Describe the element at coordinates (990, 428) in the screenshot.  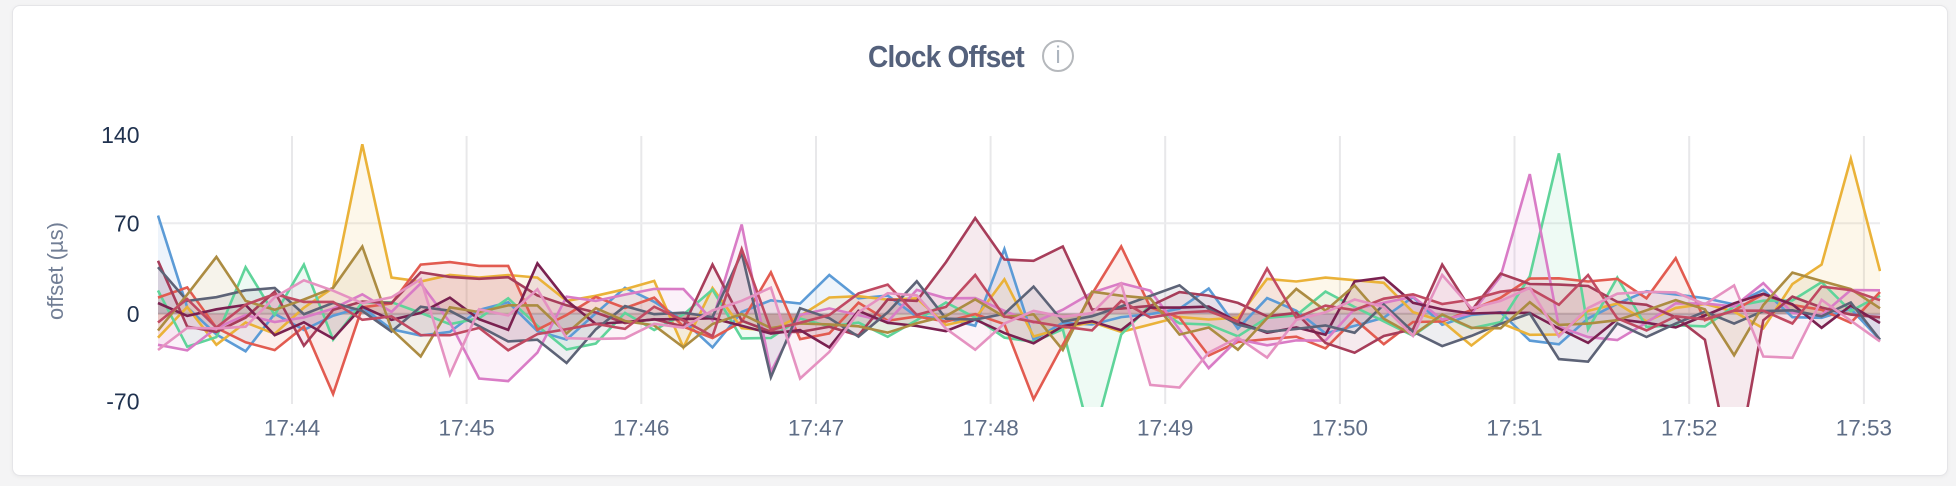
I see `svg-text: 17:48` at that location.